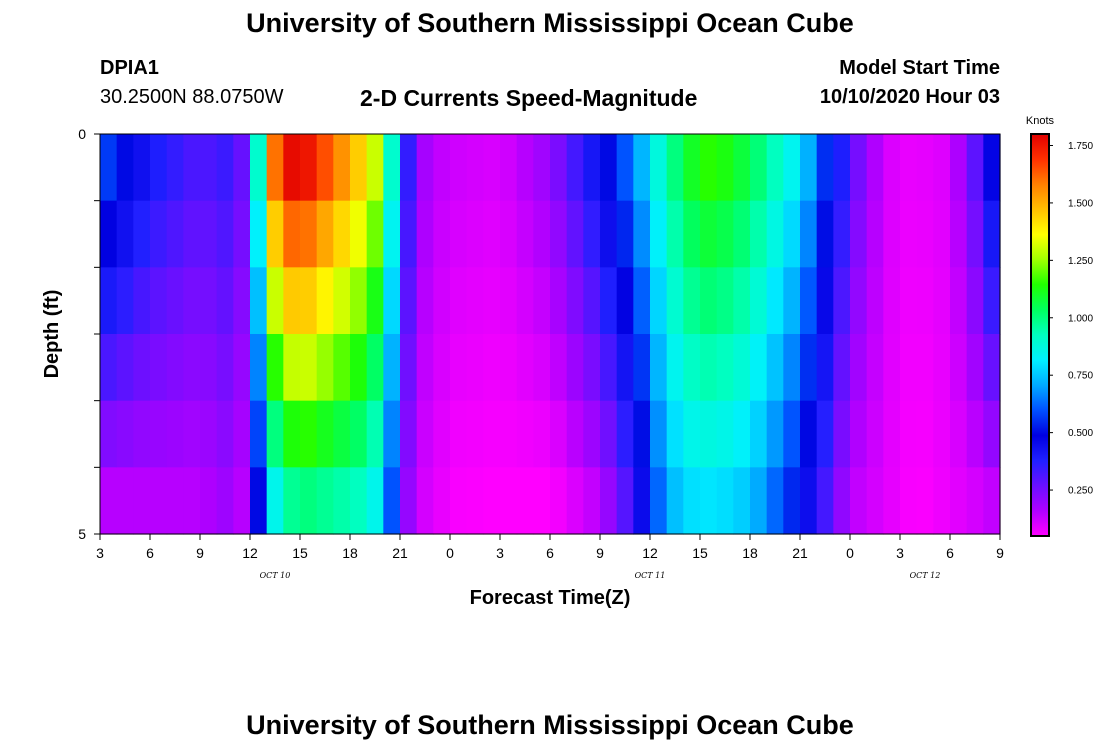  Describe the element at coordinates (1080, 146) in the screenshot. I see `colorbar-tick-label: 1.750` at that location.